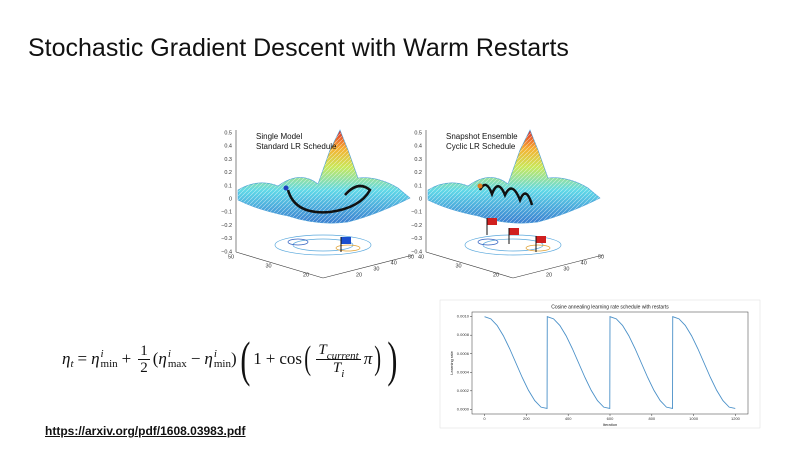 The width and height of the screenshot is (800, 450). I want to click on denominator: Ti, so click(338, 369).